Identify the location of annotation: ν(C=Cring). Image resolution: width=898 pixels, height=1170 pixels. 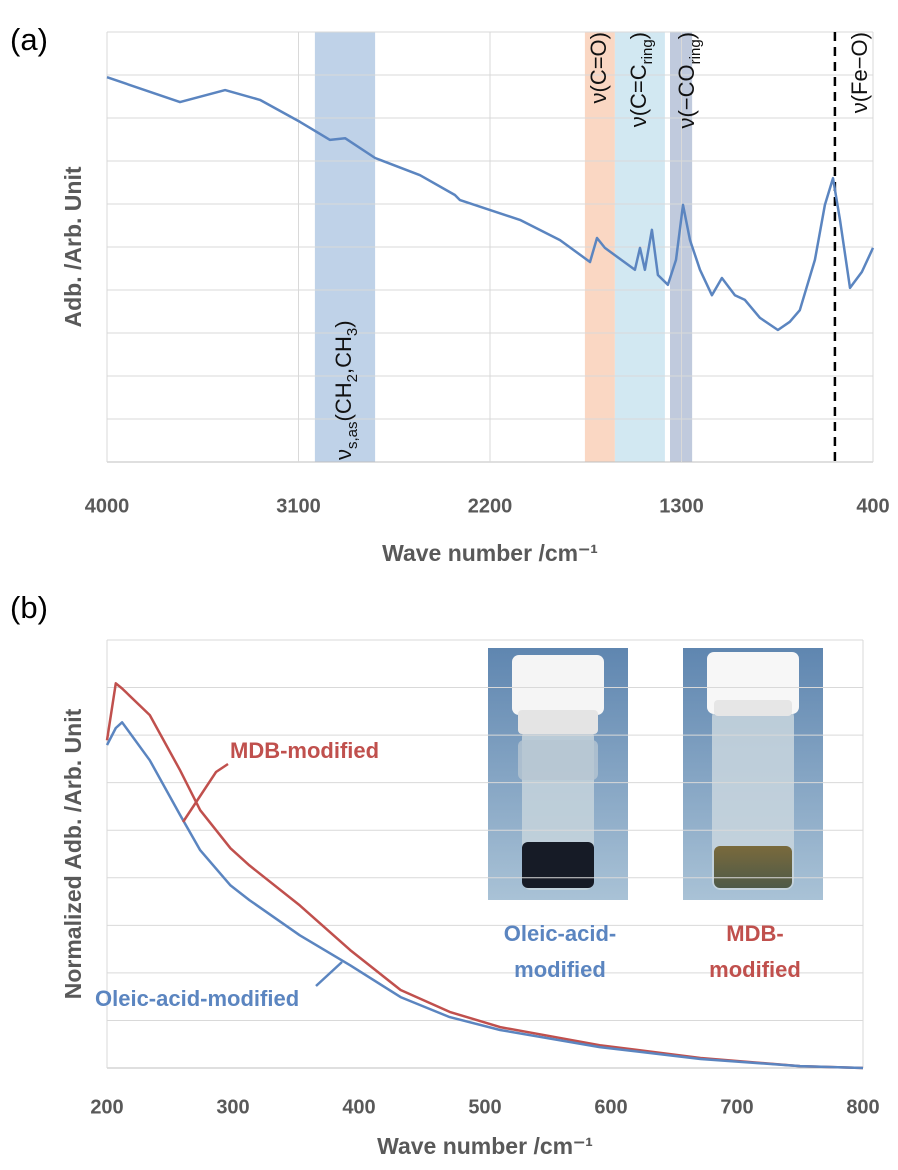
(641, 79).